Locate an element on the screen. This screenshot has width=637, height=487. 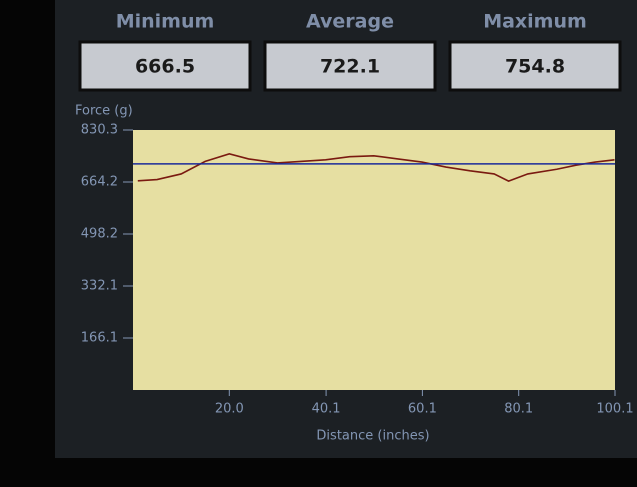
data-line is located at coordinates (376, 168).